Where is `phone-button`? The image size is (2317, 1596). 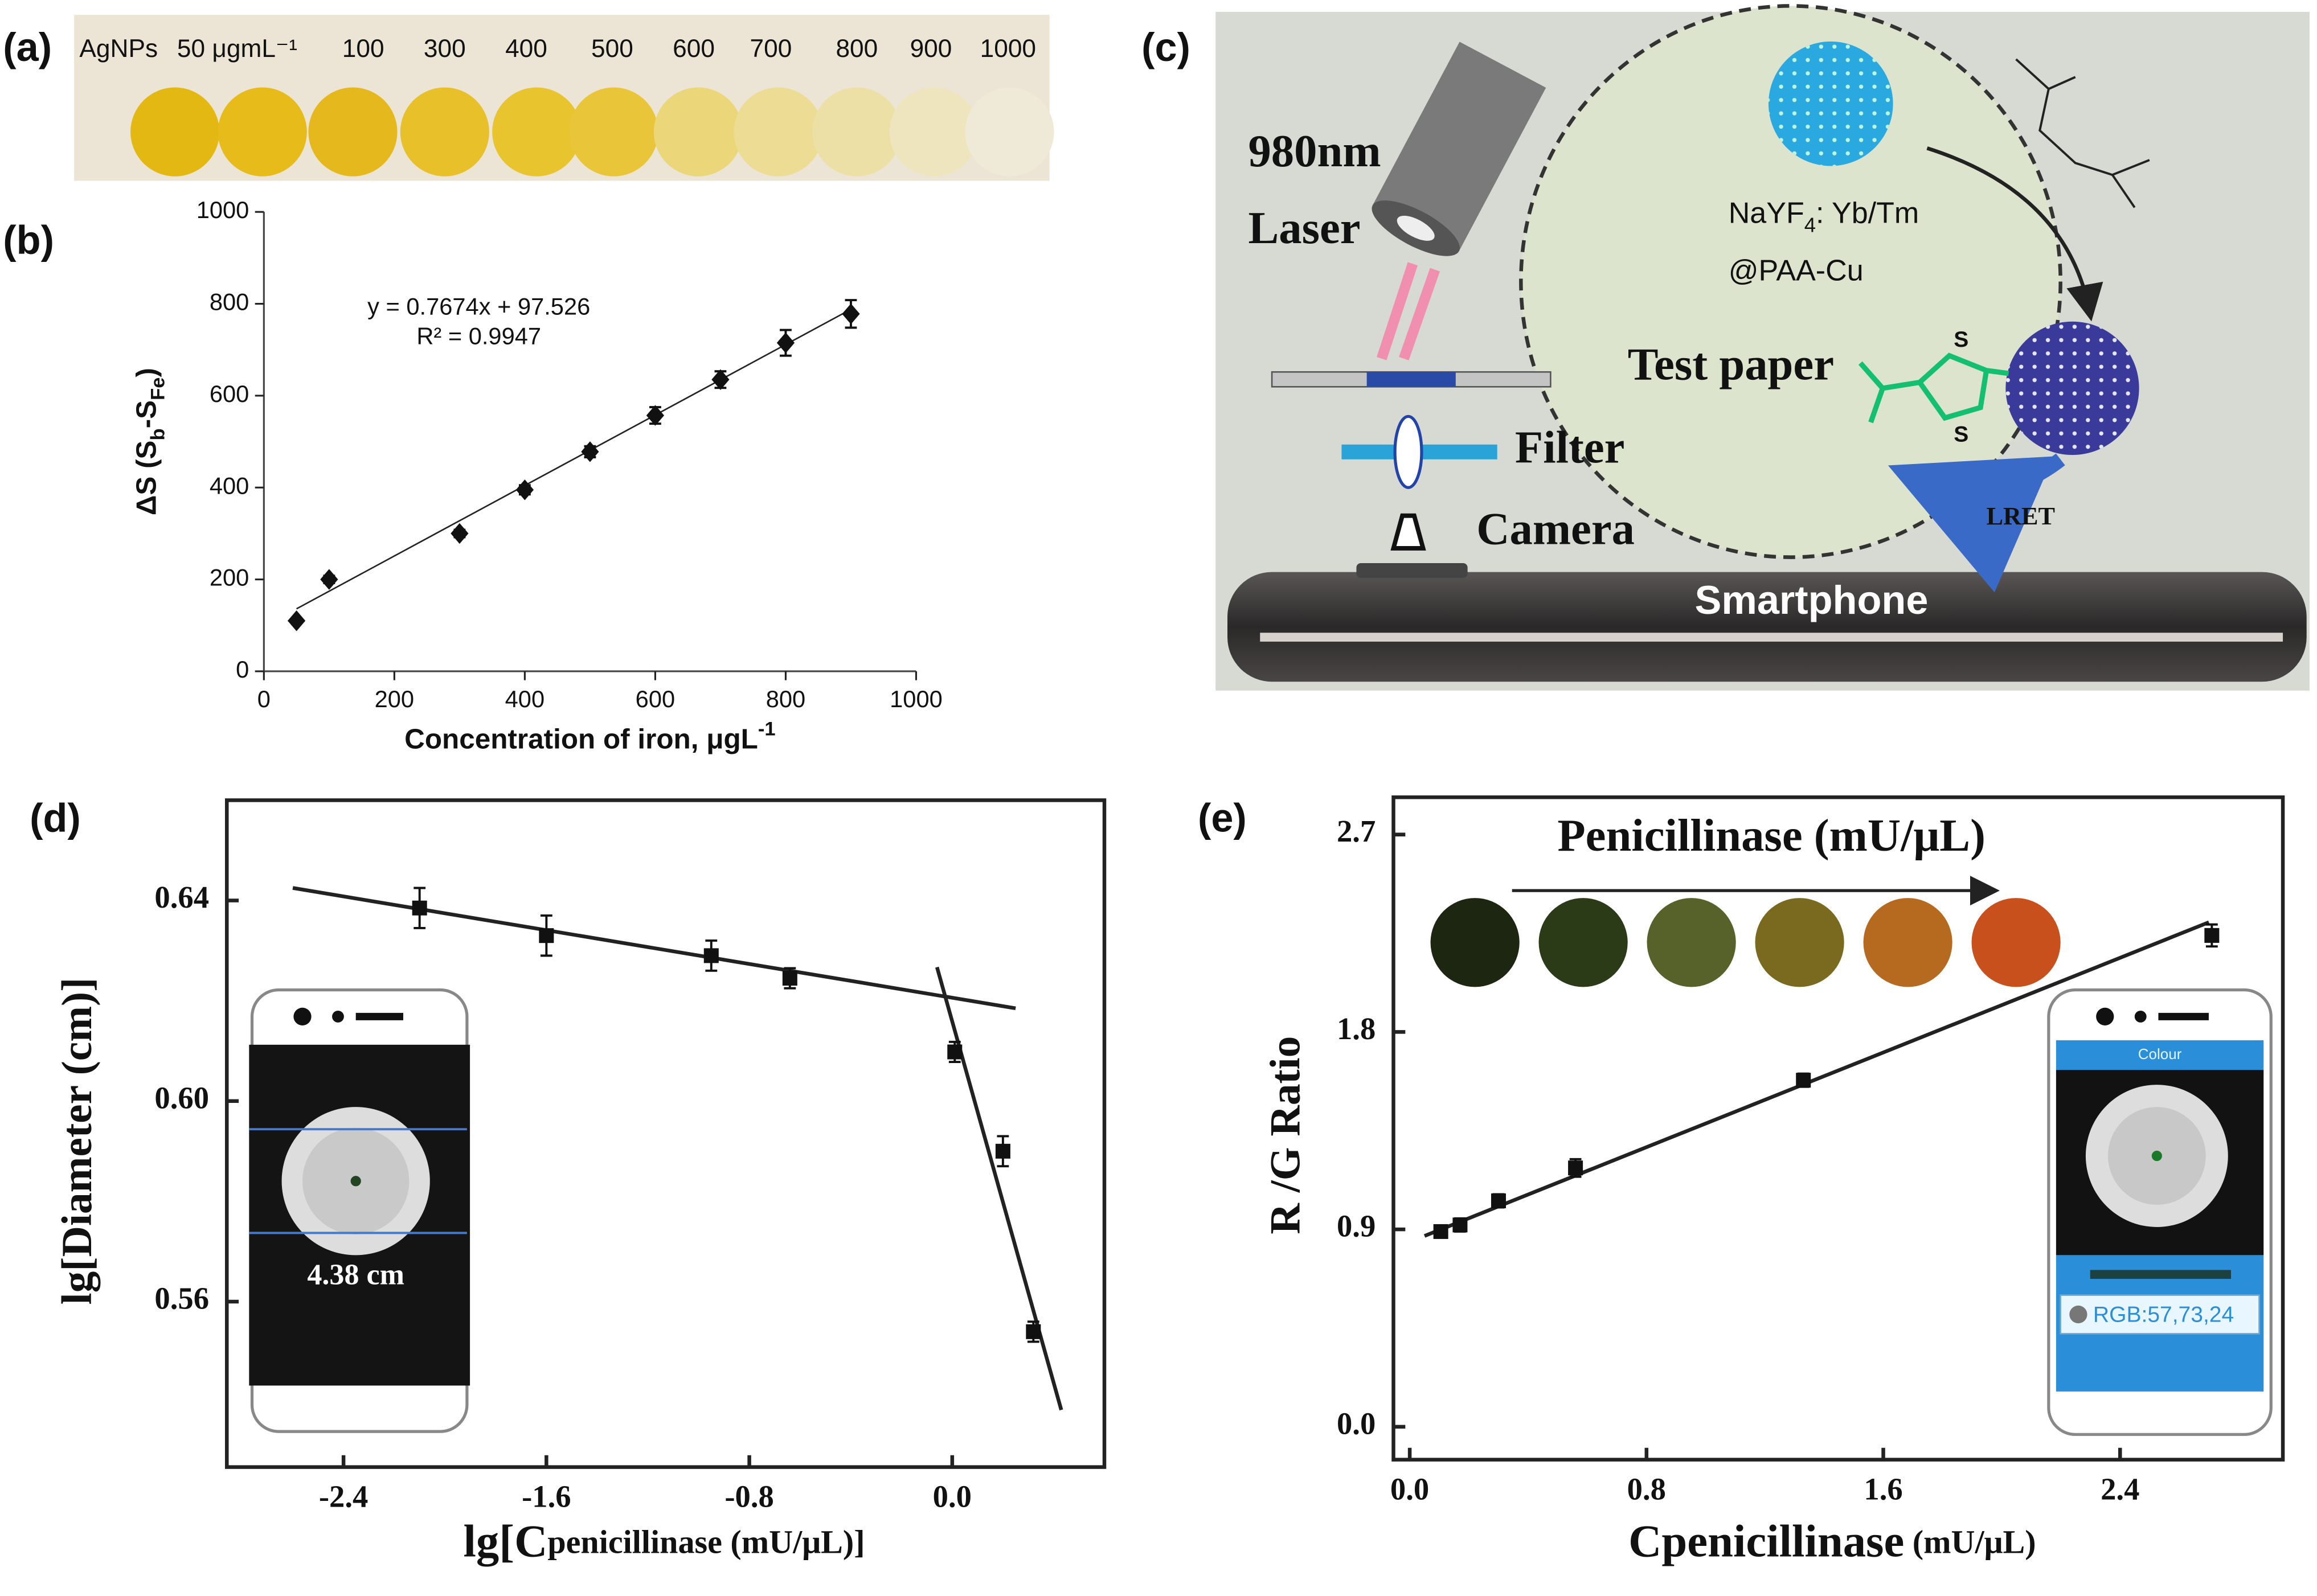 phone-button is located at coordinates (1412, 571).